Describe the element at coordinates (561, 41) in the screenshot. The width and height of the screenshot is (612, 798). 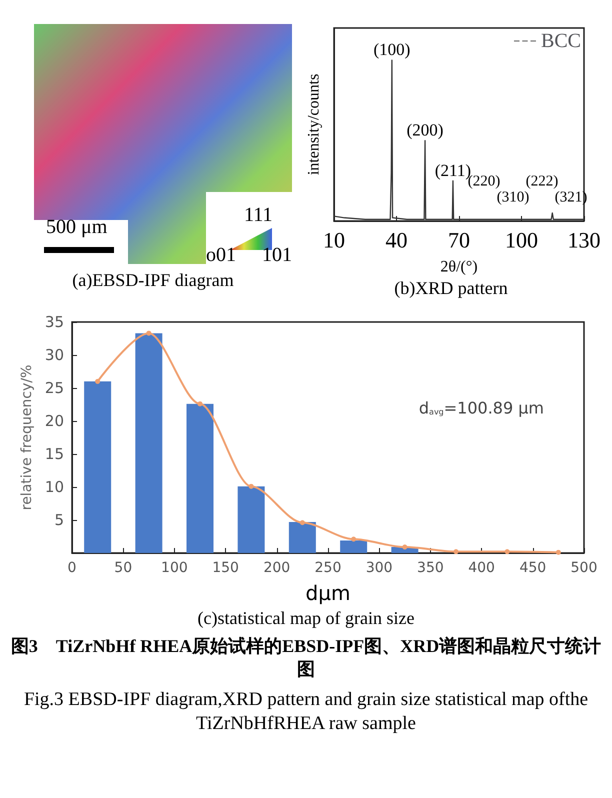
I see `legend-label: BCC` at that location.